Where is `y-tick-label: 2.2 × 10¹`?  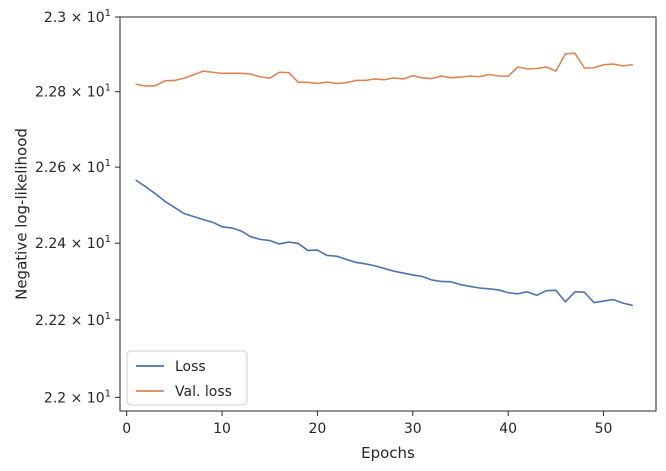 y-tick-label: 2.2 × 10¹ is located at coordinates (77, 397).